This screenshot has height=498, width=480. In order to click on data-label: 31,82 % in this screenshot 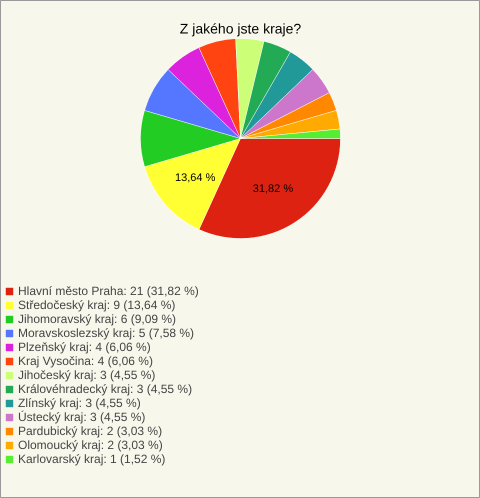, I will do `click(273, 188)`.